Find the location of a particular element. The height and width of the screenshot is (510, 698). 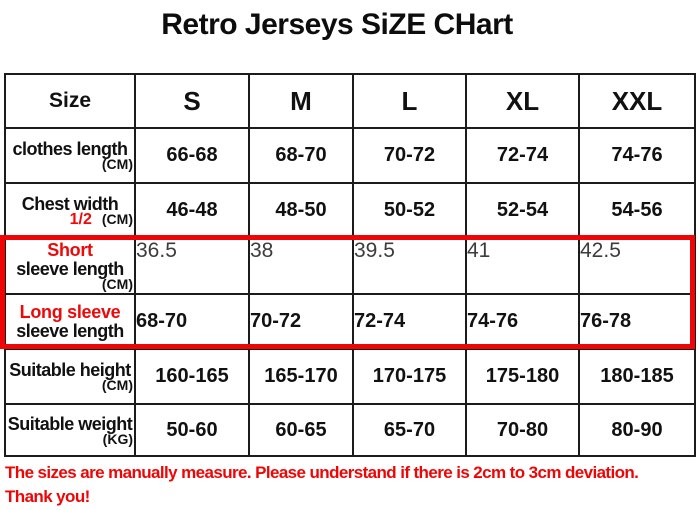

cell-value: 80-90 is located at coordinates (637, 430).